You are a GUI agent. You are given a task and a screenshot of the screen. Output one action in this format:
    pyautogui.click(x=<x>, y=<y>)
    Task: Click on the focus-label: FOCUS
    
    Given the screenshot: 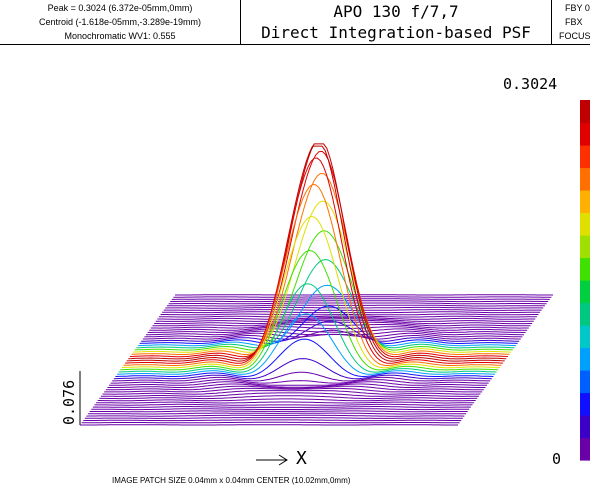 What is the action you would take?
    pyautogui.click(x=574, y=36)
    